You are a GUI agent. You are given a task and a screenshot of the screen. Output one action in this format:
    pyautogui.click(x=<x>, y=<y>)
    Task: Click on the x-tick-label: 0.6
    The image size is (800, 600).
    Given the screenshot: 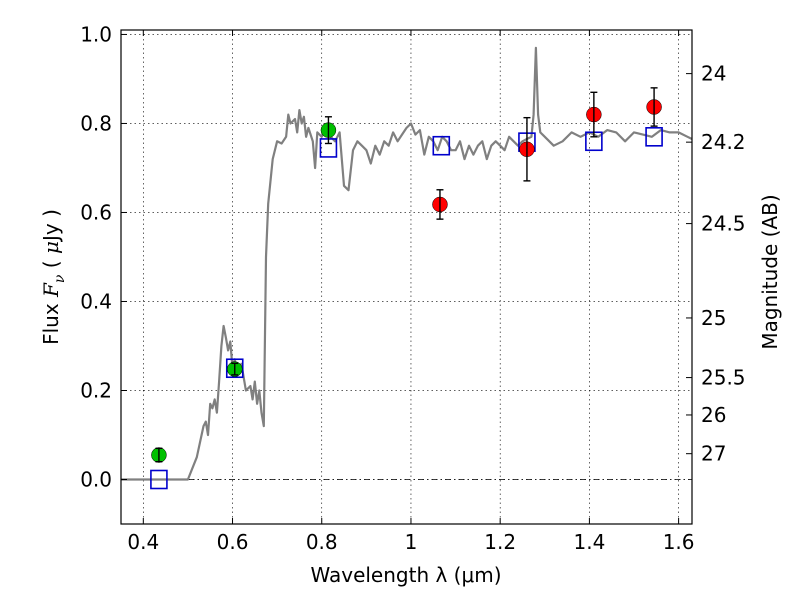 What is the action you would take?
    pyautogui.click(x=233, y=542)
    